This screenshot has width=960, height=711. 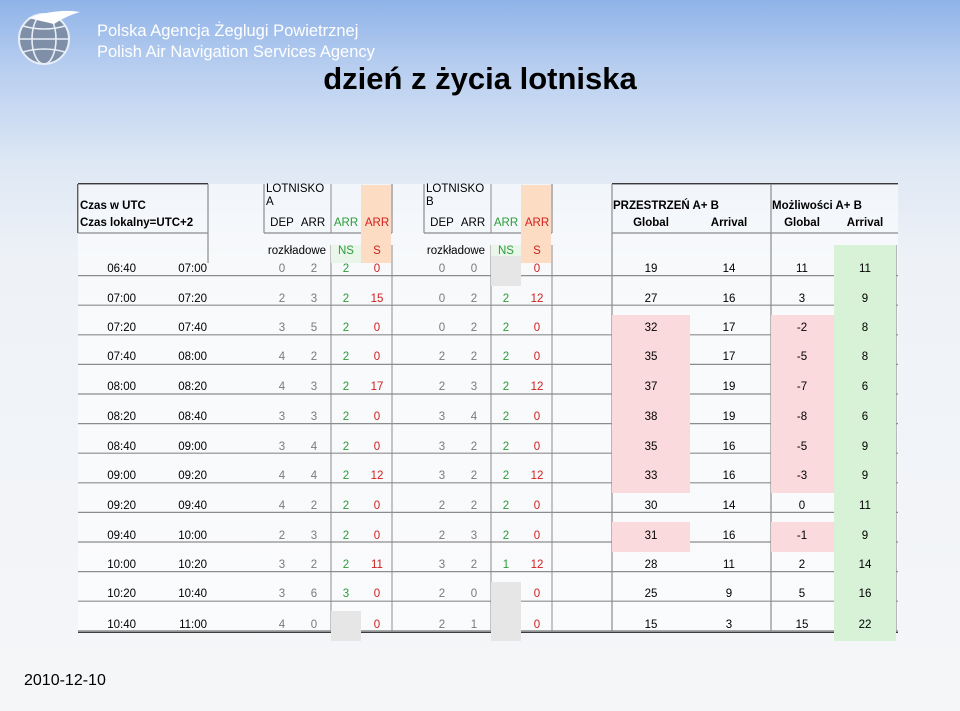 What do you see at coordinates (121, 357) in the screenshot?
I see `table-row-time-utc: 07:40` at bounding box center [121, 357].